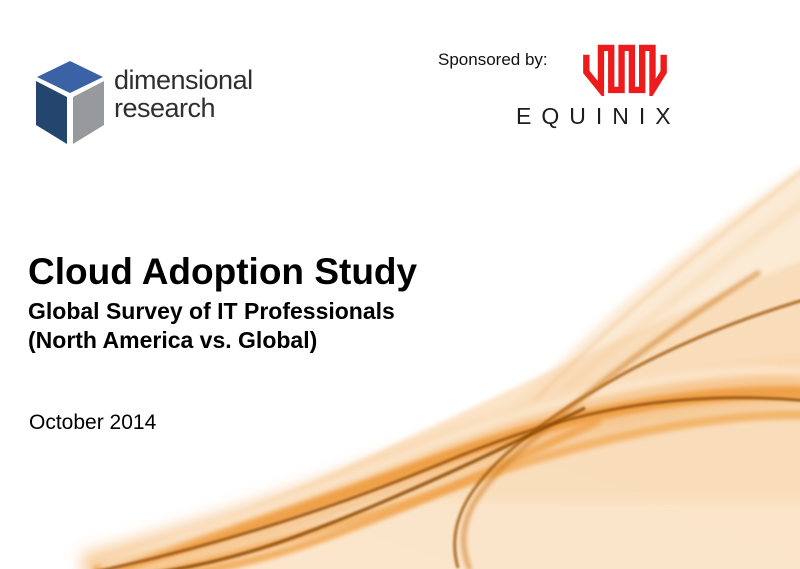  What do you see at coordinates (70, 102) in the screenshot?
I see `dimensional-research-cube-icon` at bounding box center [70, 102].